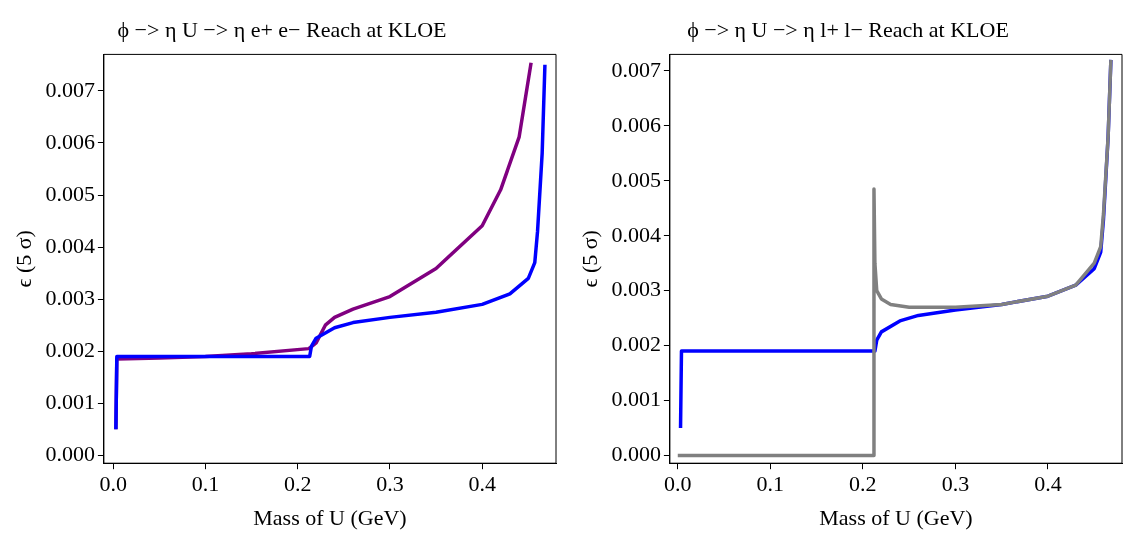 The height and width of the screenshot is (546, 1146). I want to click on chart-title: ϕ −> η U −> η l+ l− Reach at KLOE, so click(848, 29).